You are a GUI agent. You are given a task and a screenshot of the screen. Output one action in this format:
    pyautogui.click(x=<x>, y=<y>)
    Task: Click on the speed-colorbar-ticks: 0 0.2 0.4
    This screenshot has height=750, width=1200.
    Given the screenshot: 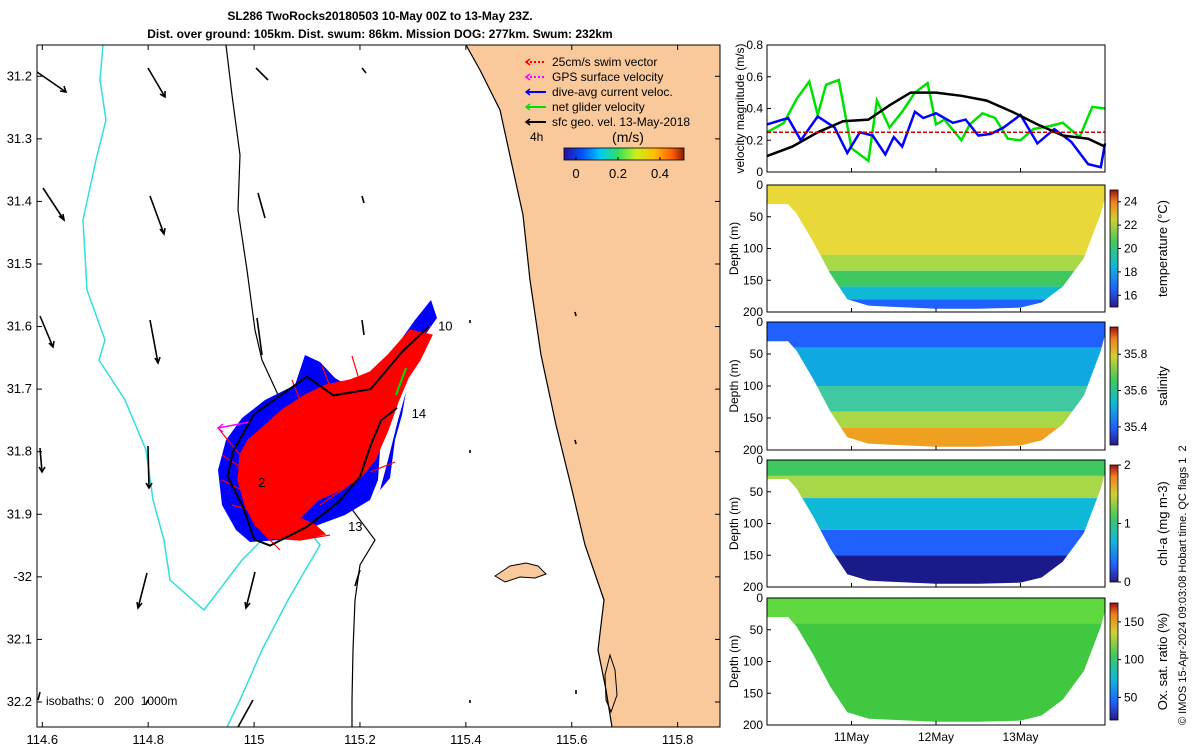 What is the action you would take?
    pyautogui.click(x=620, y=169)
    